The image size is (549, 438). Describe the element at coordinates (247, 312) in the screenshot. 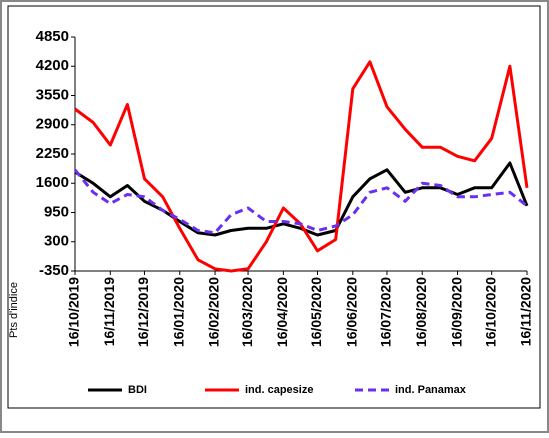

I see `x-tick-label: 16/03/2020` at that location.